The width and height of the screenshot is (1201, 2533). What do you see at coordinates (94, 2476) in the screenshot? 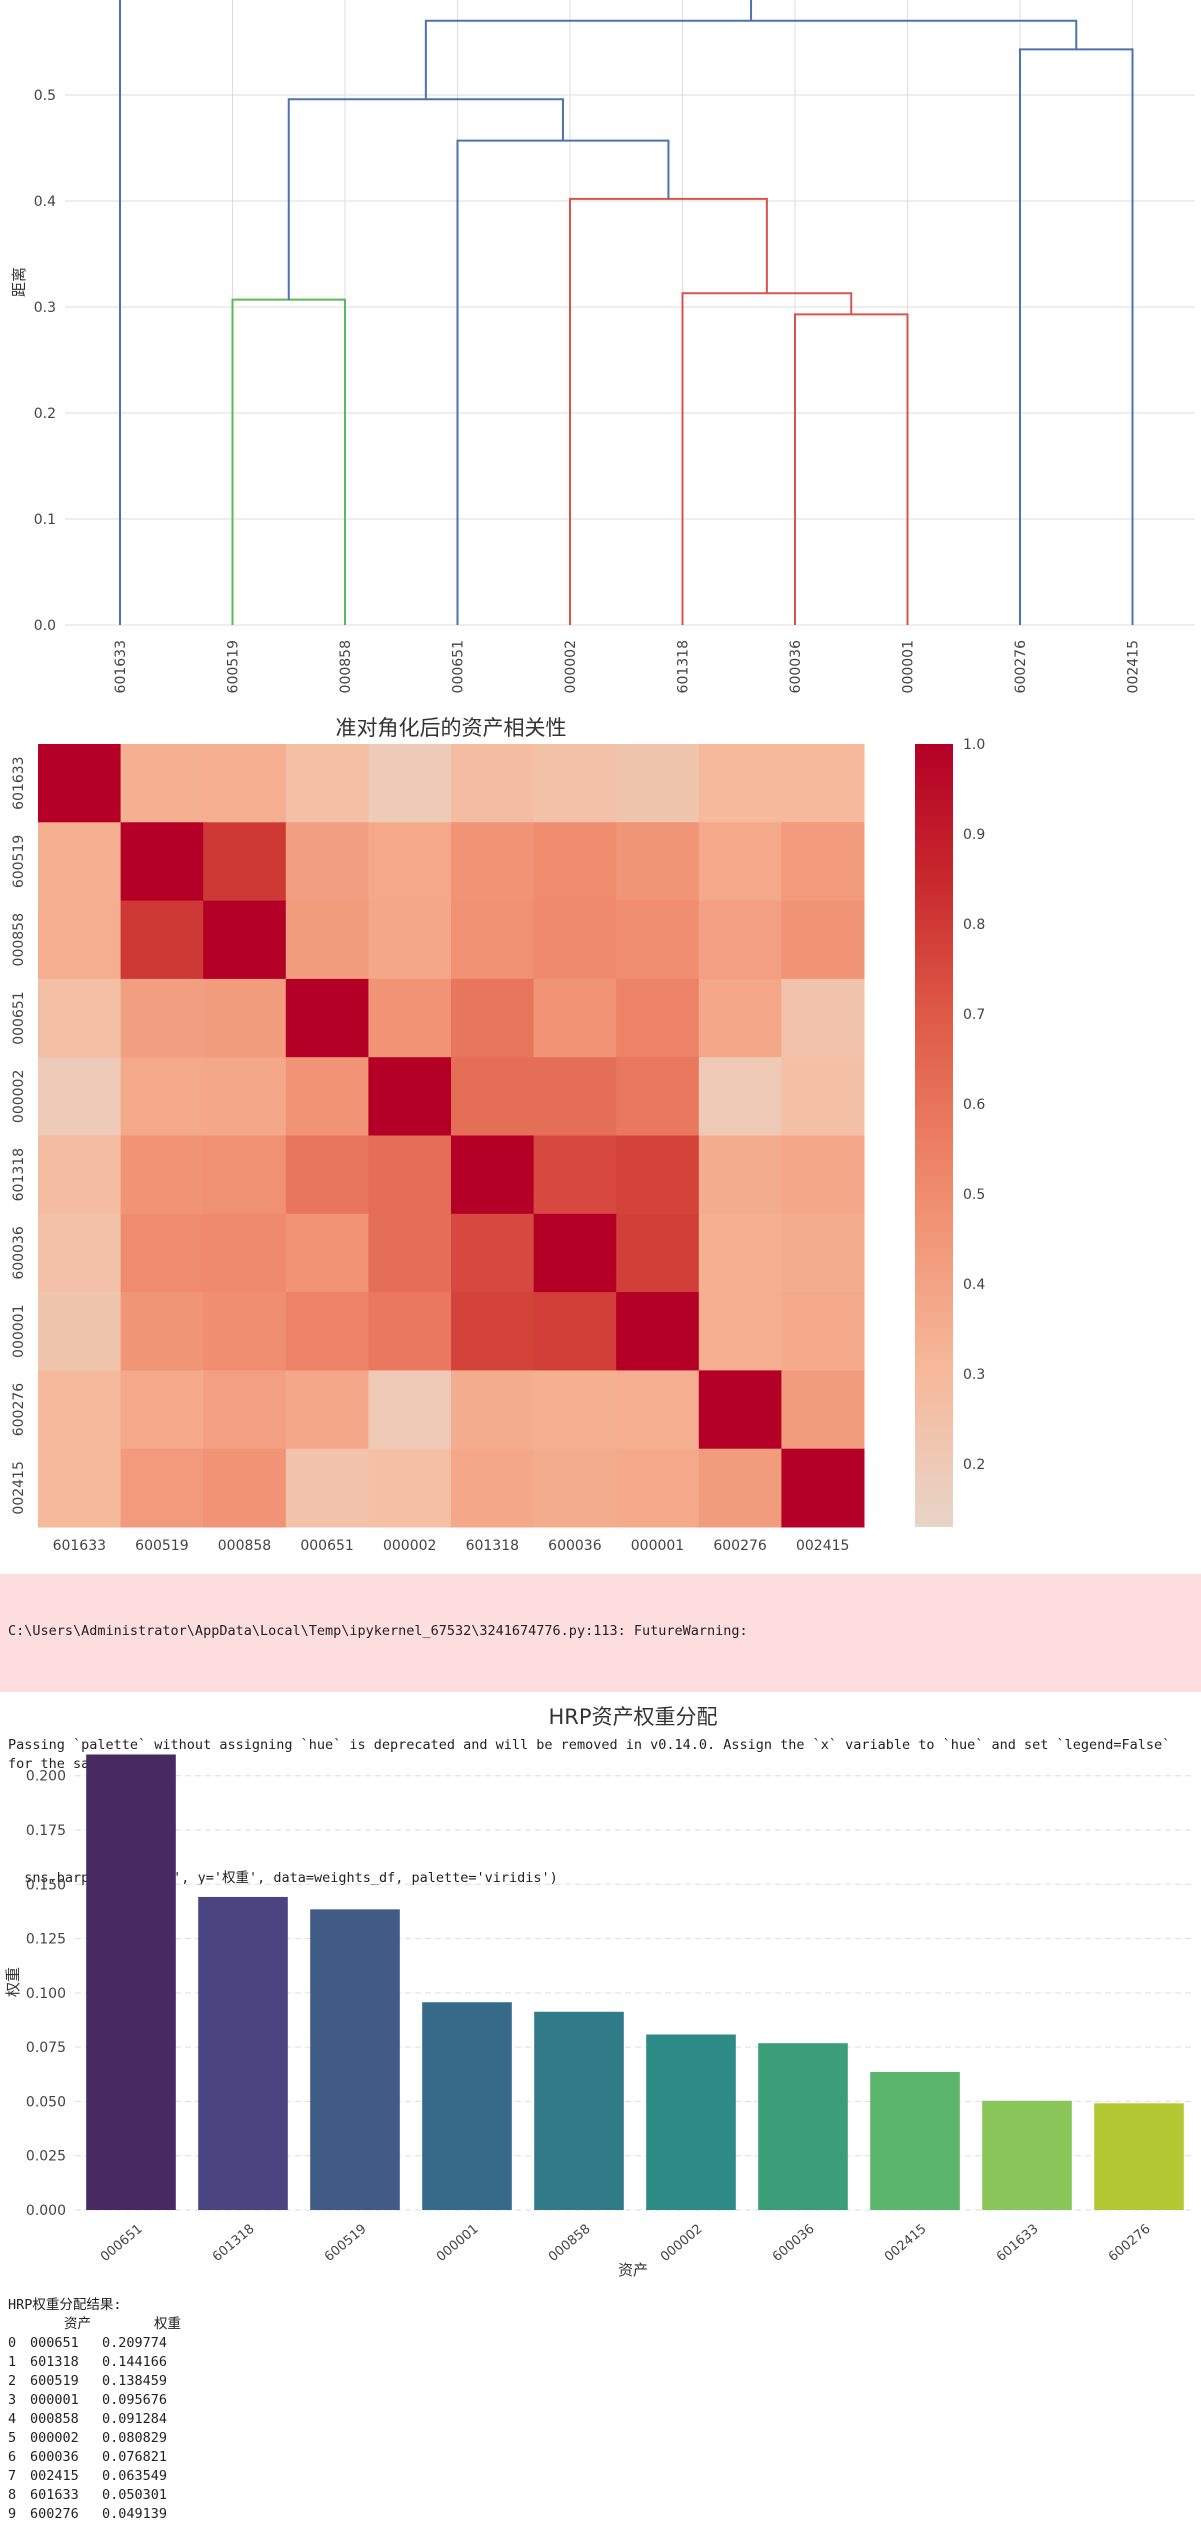
I see `table-row: 7 002415 0.063549` at bounding box center [94, 2476].